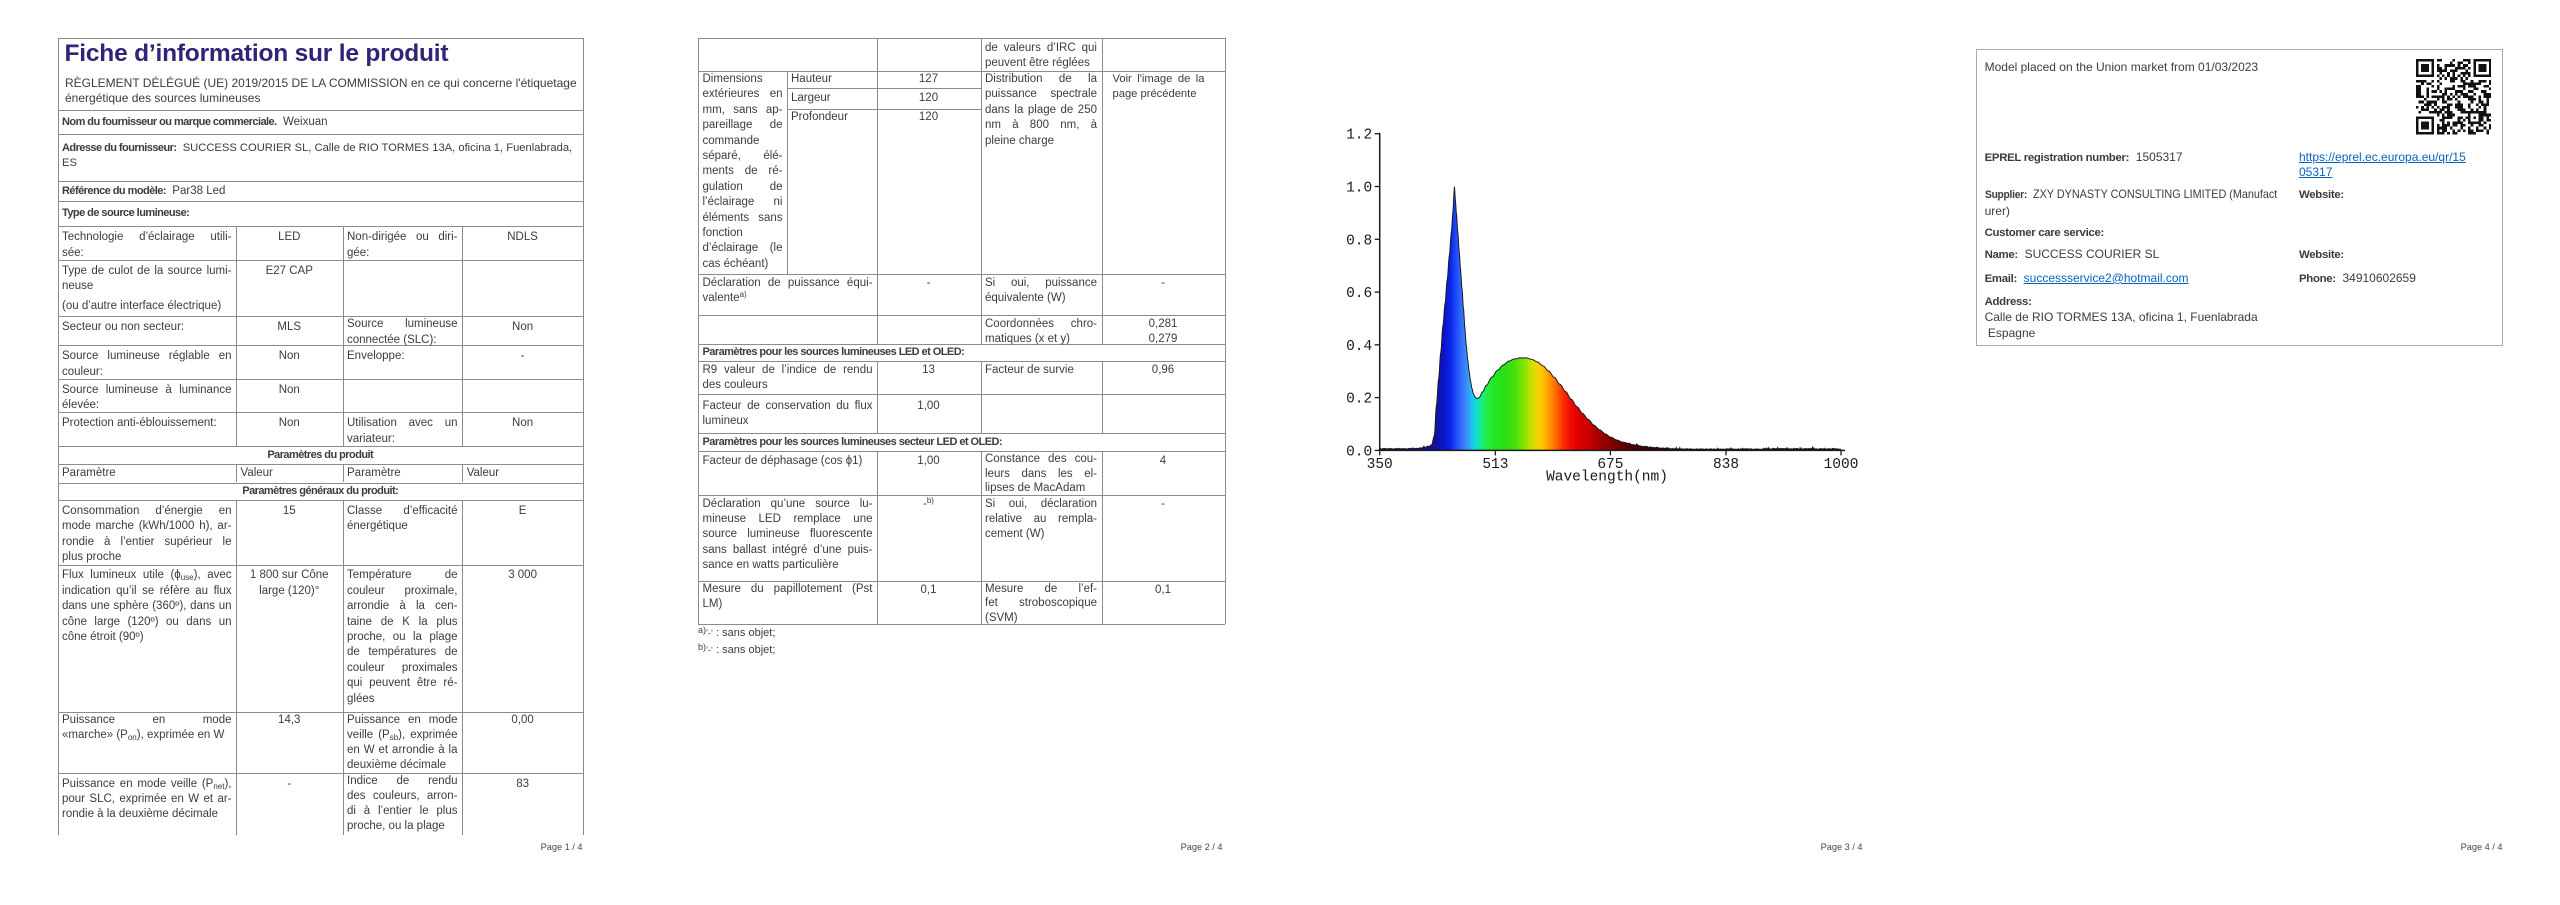 Image resolution: width=2560 pixels, height=905 pixels. Describe the element at coordinates (1359, 189) in the screenshot. I see `svg-text: 1.0` at that location.